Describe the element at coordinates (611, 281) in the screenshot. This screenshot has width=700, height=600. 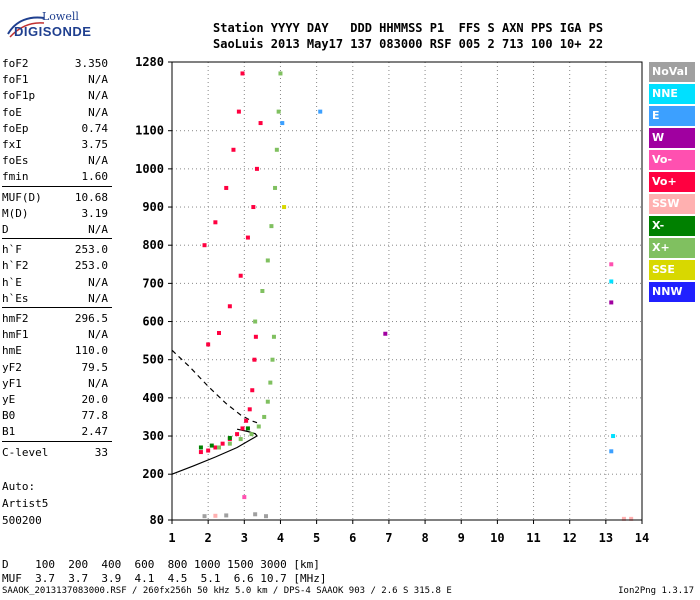
I see `data-point-nne` at that location.